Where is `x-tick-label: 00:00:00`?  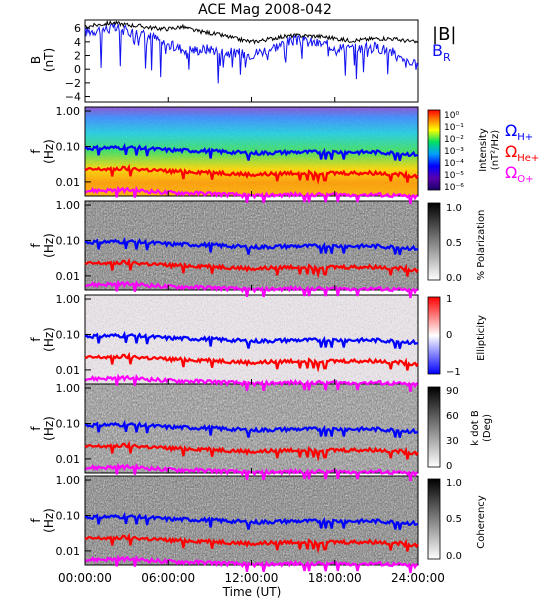
x-tick-label: 00:00:00 is located at coordinates (85, 578).